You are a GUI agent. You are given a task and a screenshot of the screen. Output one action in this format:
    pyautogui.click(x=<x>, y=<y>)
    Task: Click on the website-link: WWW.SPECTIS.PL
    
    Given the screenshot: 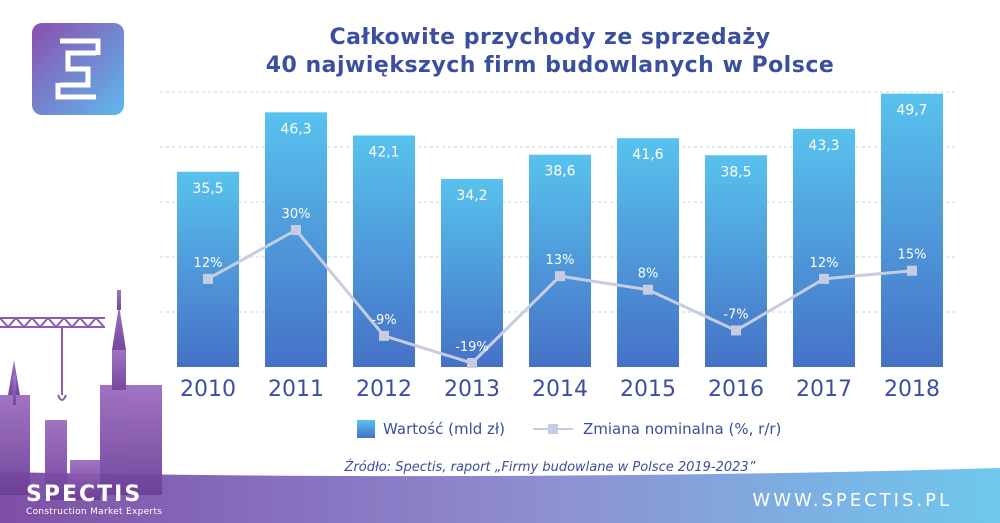 What is the action you would take?
    pyautogui.click(x=852, y=500)
    